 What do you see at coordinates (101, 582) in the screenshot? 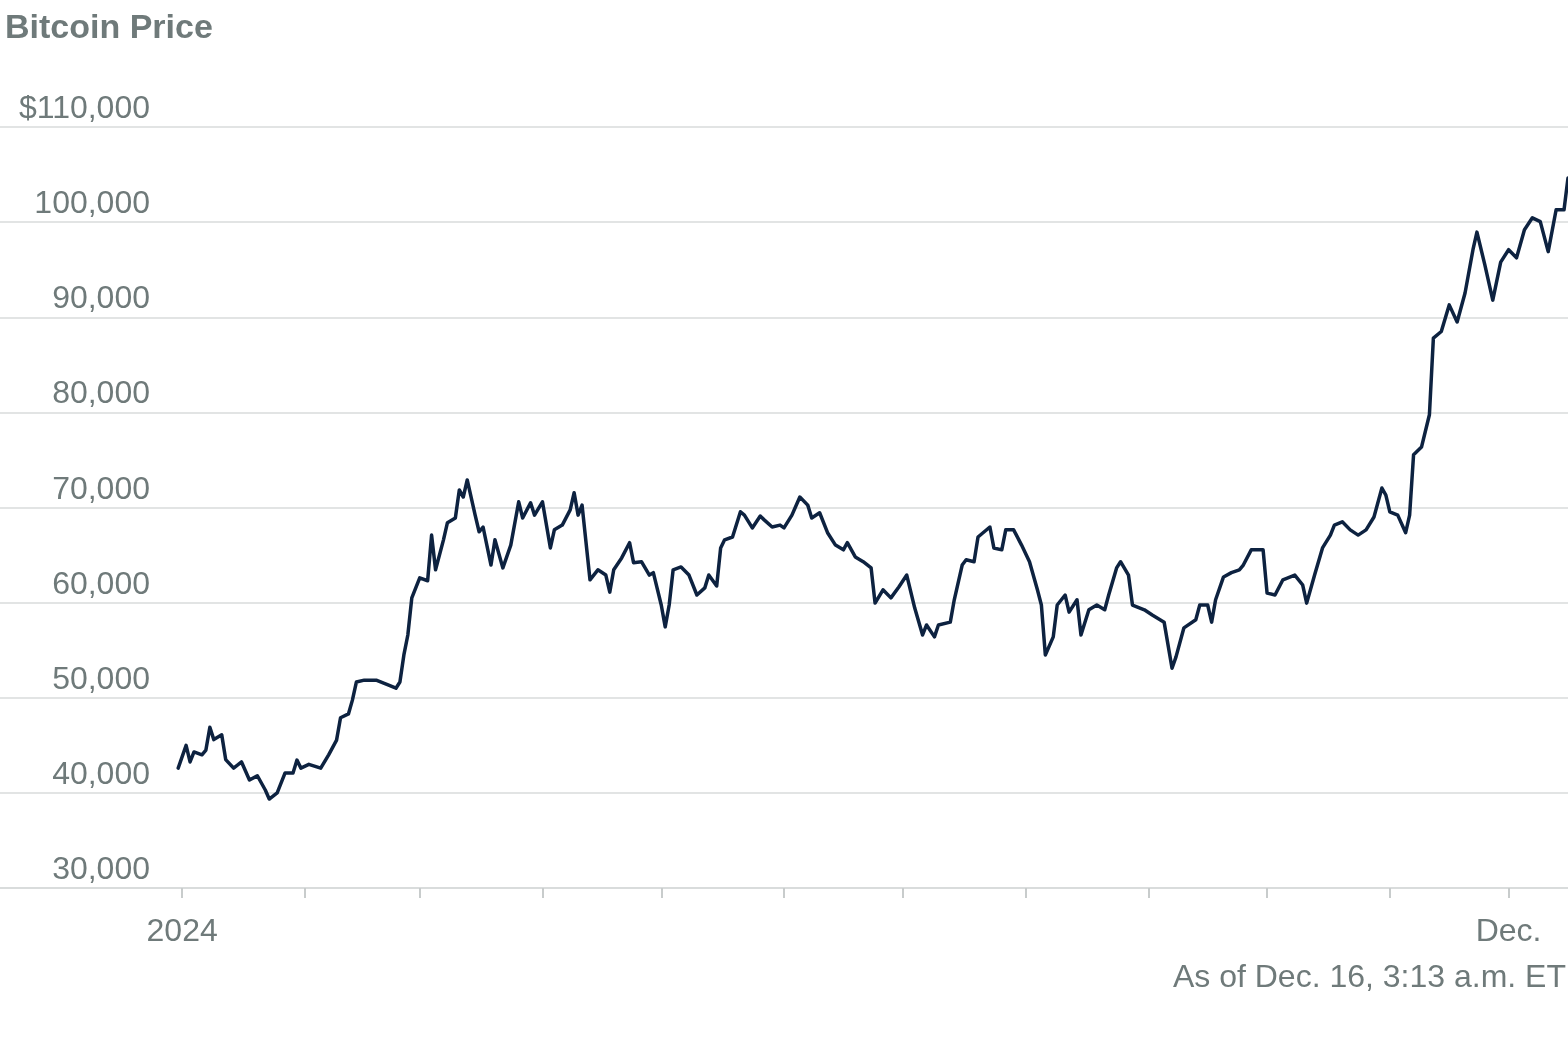
I see `y-tick-label: 60,000` at bounding box center [101, 582].